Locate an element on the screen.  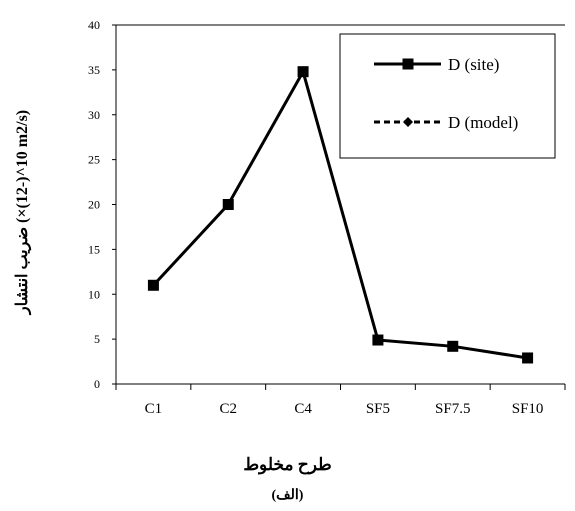
legend: D (site) D (model) is located at coordinates (447, 96).